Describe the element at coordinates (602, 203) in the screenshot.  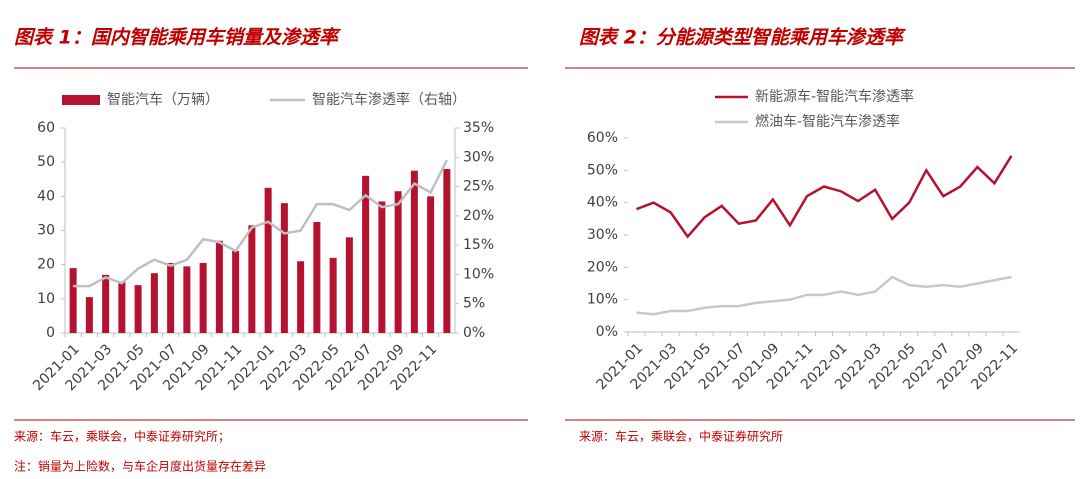
I see `y-tick-label: 40%` at that location.